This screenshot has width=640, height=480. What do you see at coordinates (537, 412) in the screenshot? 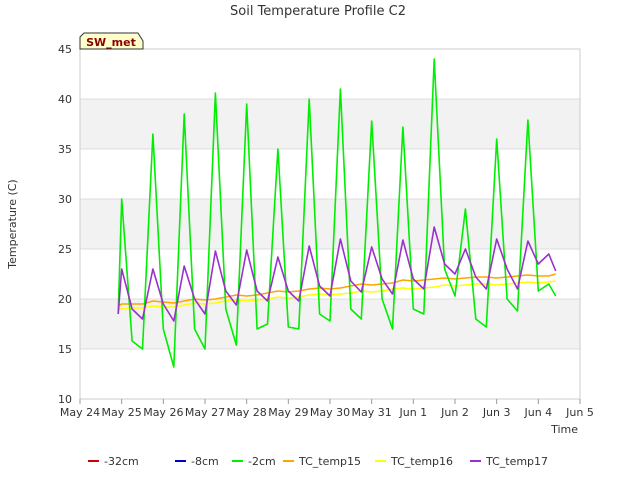
I see `x-tick-label: Jun 4` at bounding box center [537, 412].